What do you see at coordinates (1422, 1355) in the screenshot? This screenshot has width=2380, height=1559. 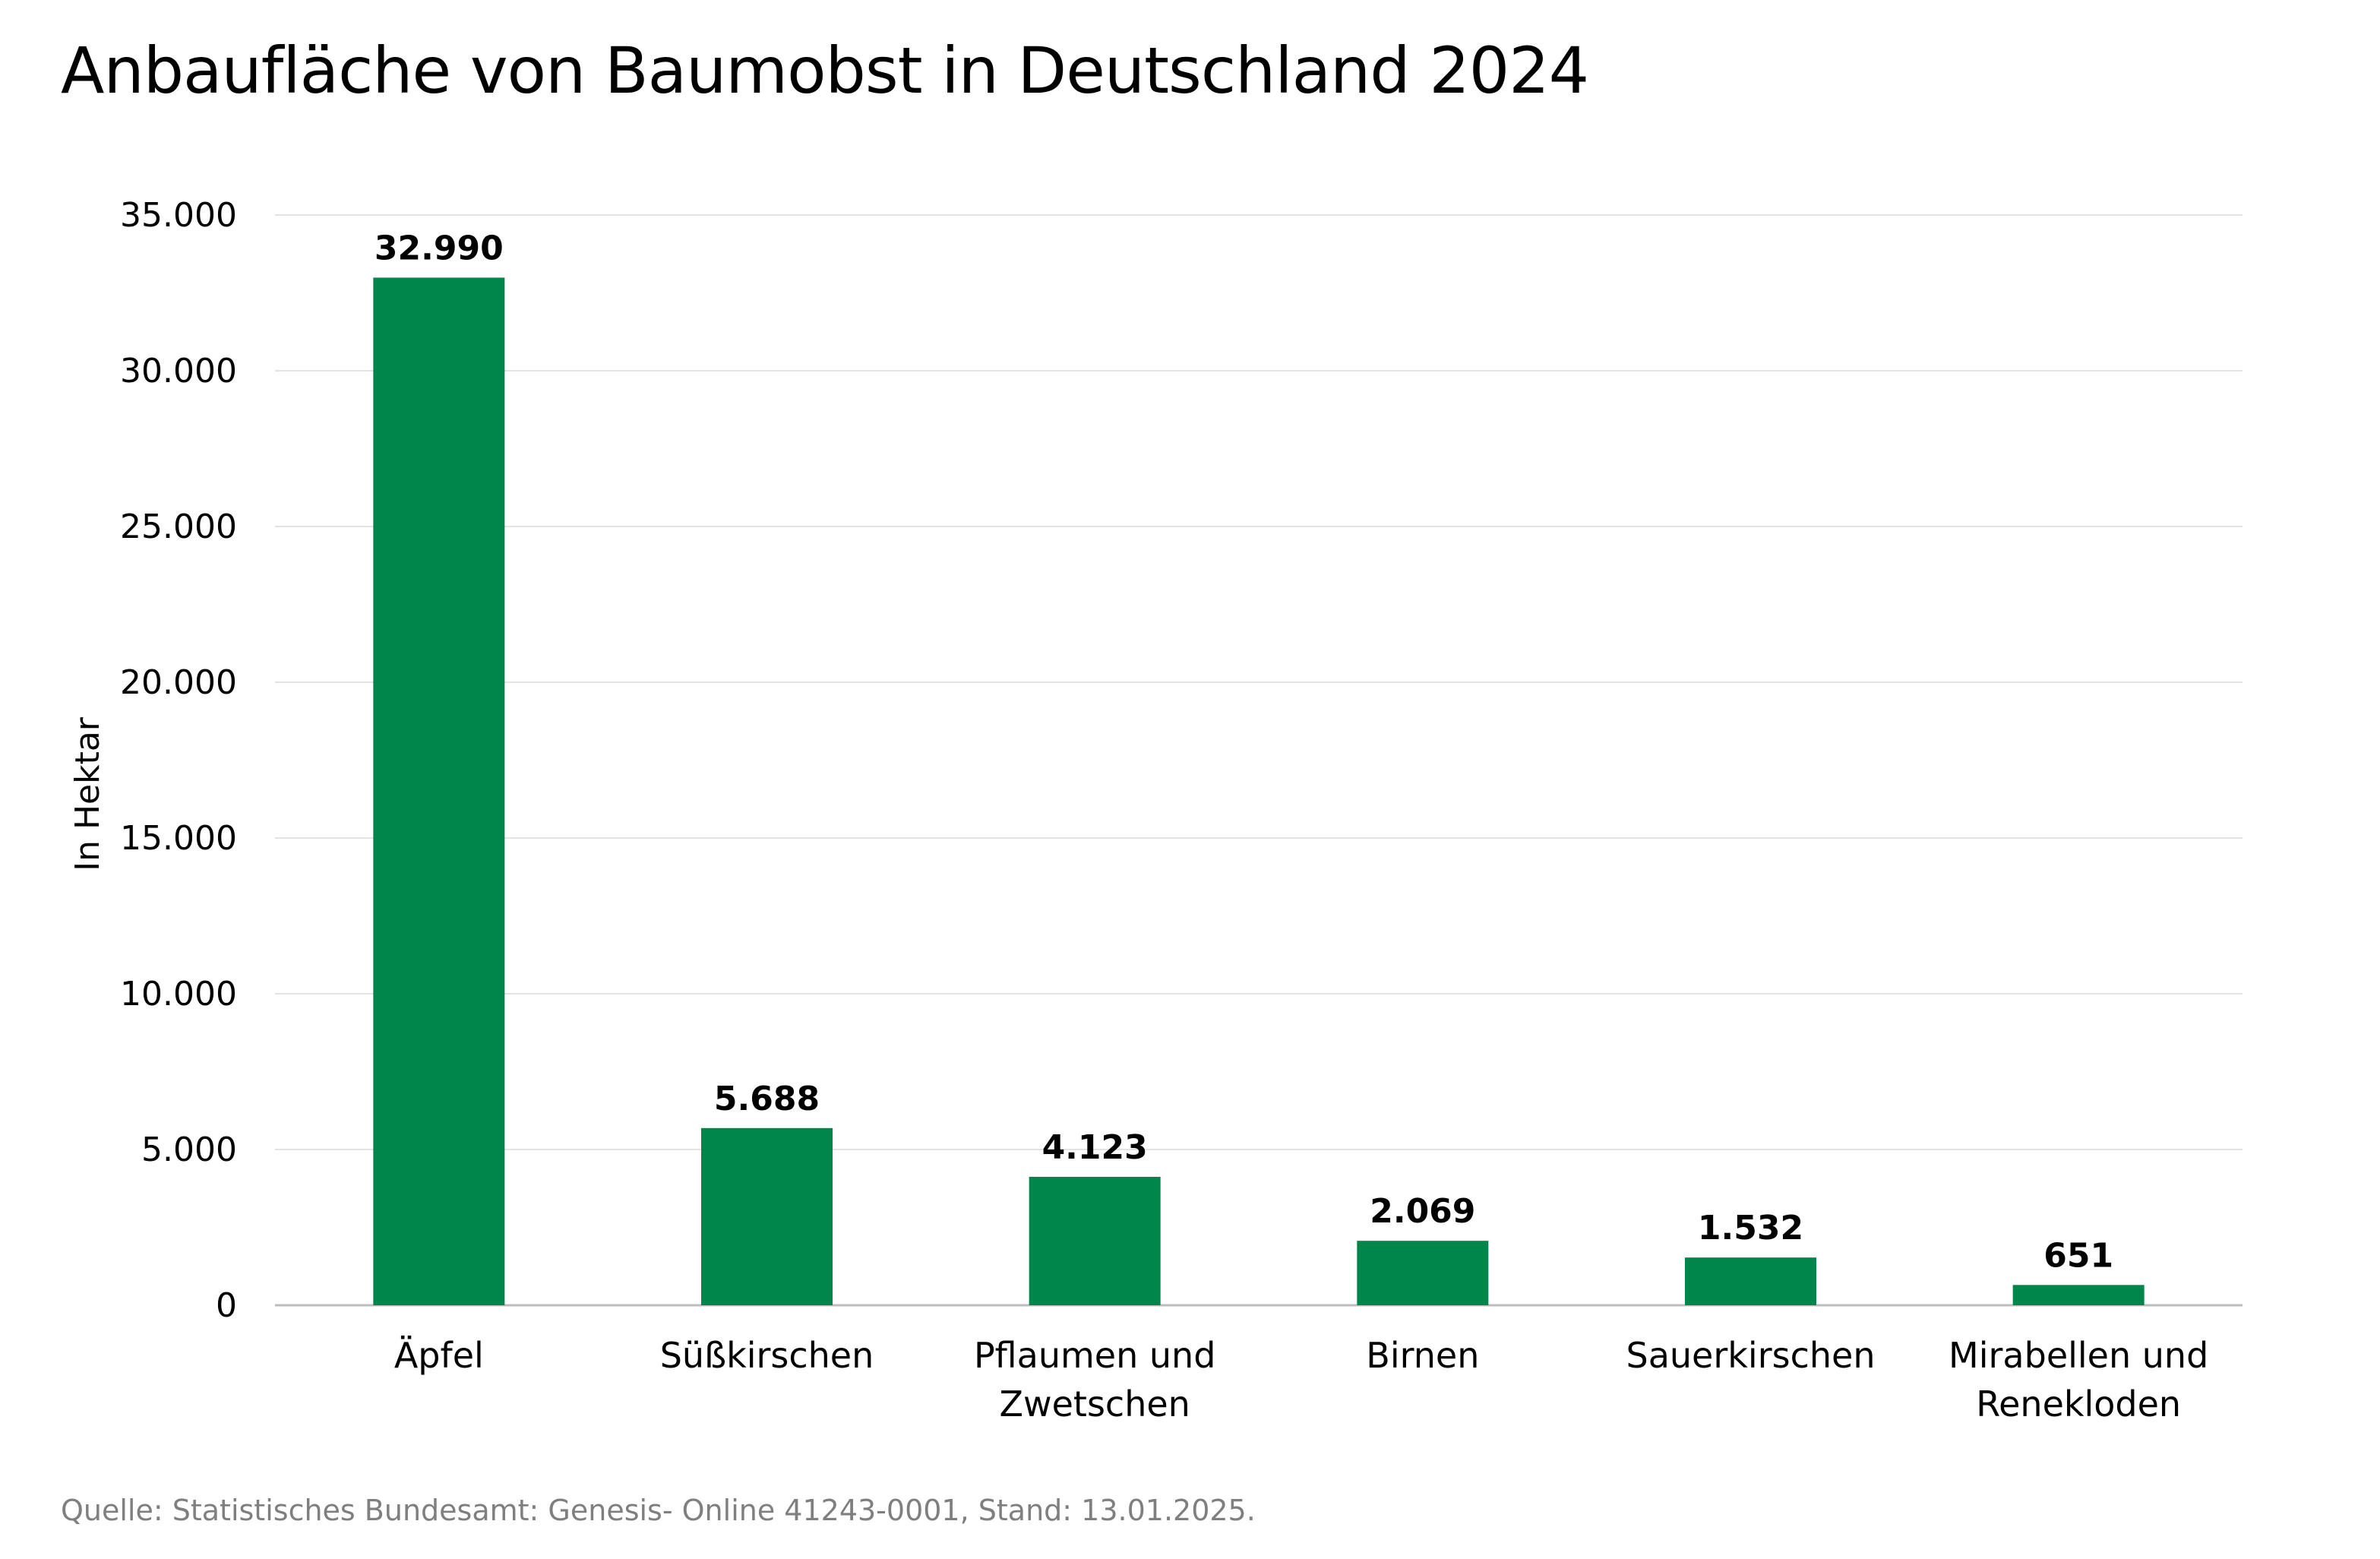 I see `x-category-label: Birnen` at bounding box center [1422, 1355].